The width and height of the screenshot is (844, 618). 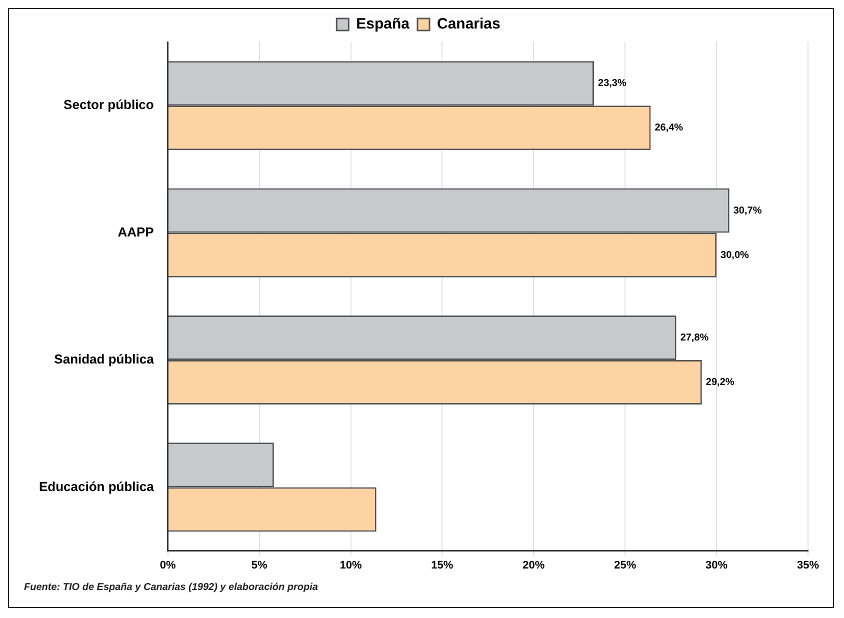 I want to click on x-tick-label: 10%, so click(x=351, y=565).